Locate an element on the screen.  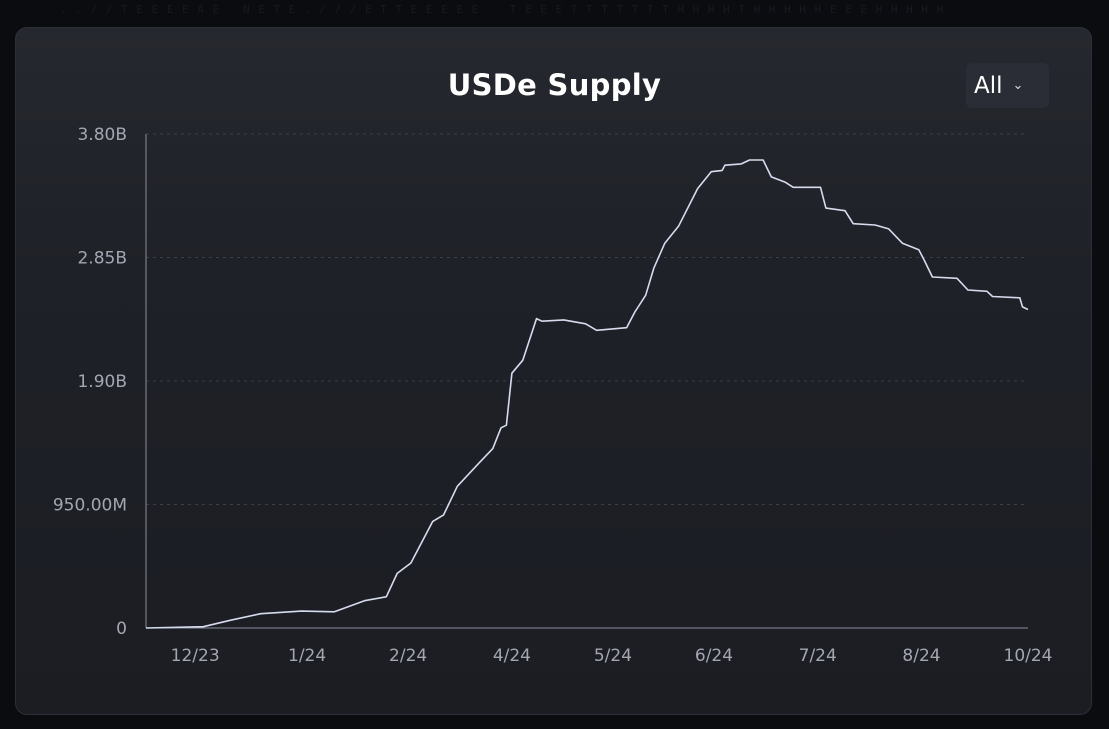
x-tick-label: 5/24 is located at coordinates (613, 656).